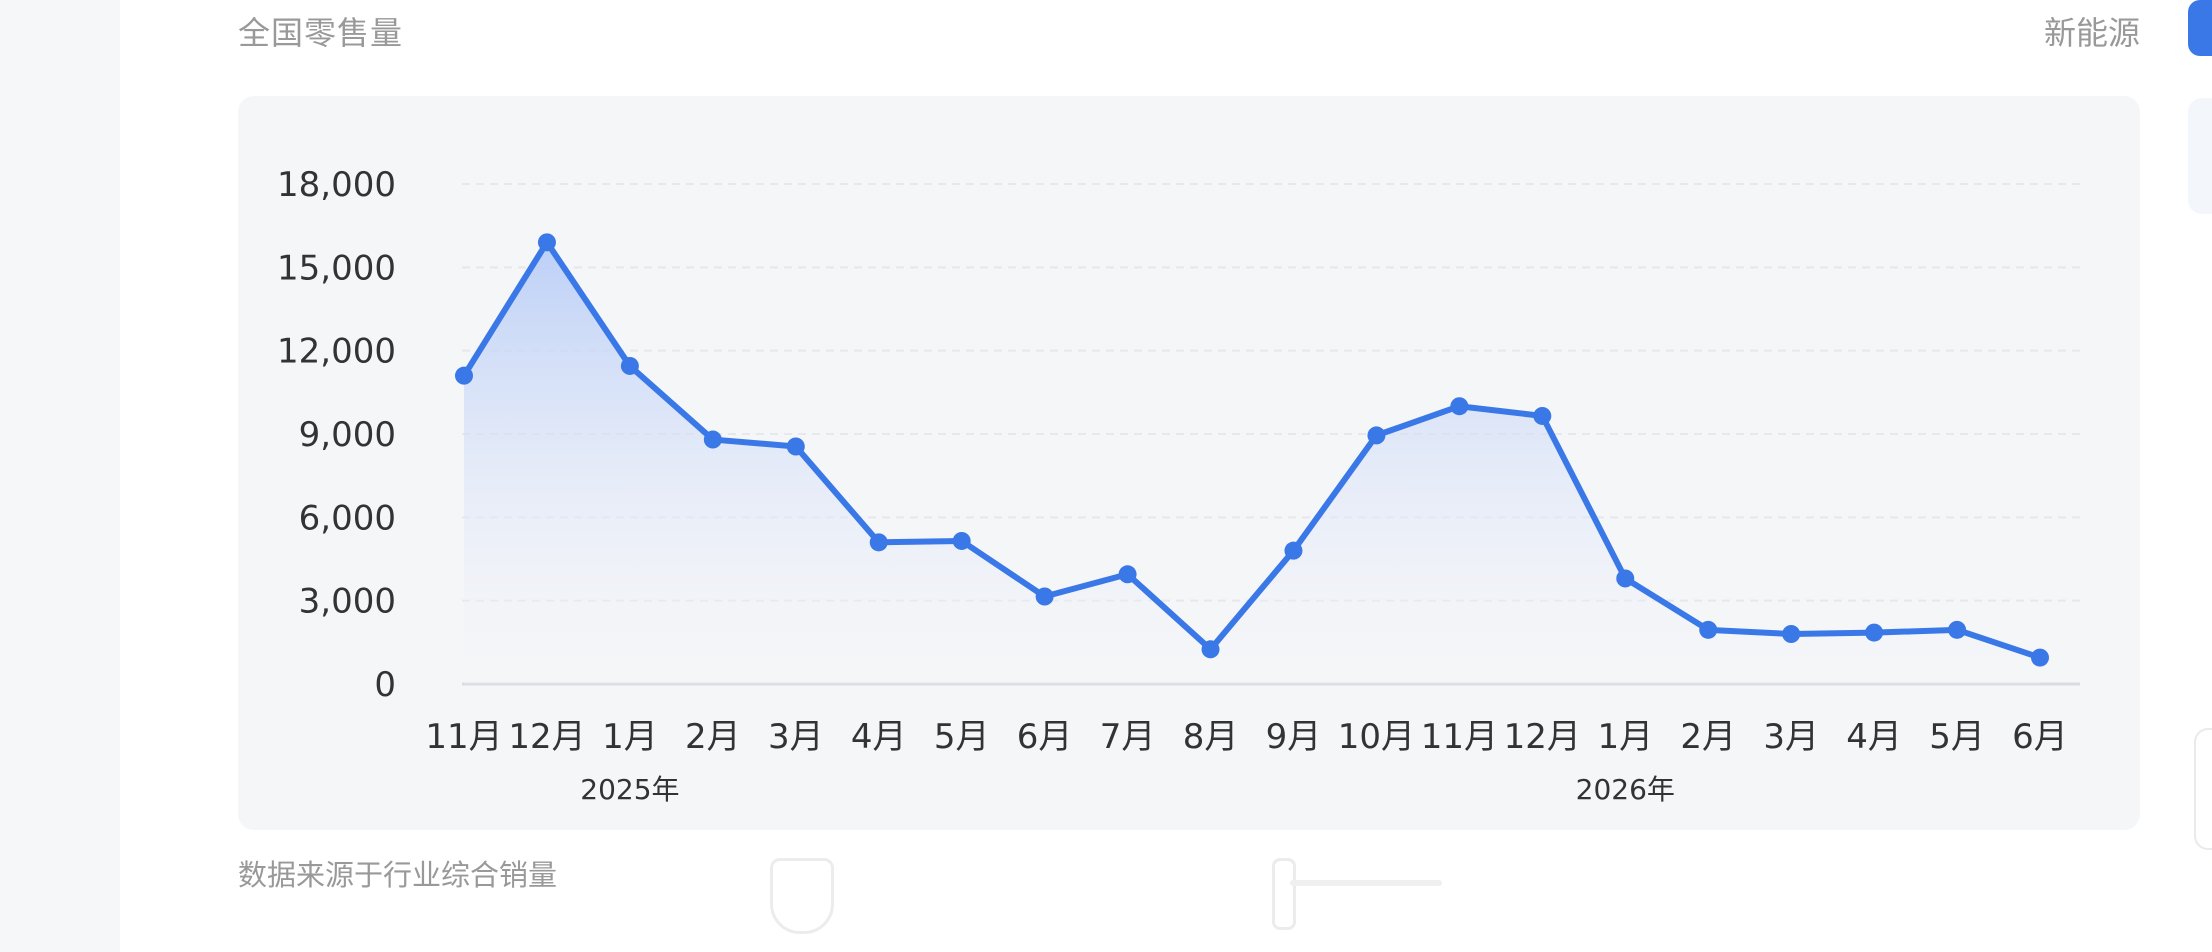 The width and height of the screenshot is (2212, 952). Describe the element at coordinates (1366, 883) in the screenshot. I see `faded-overlay-bar` at that location.